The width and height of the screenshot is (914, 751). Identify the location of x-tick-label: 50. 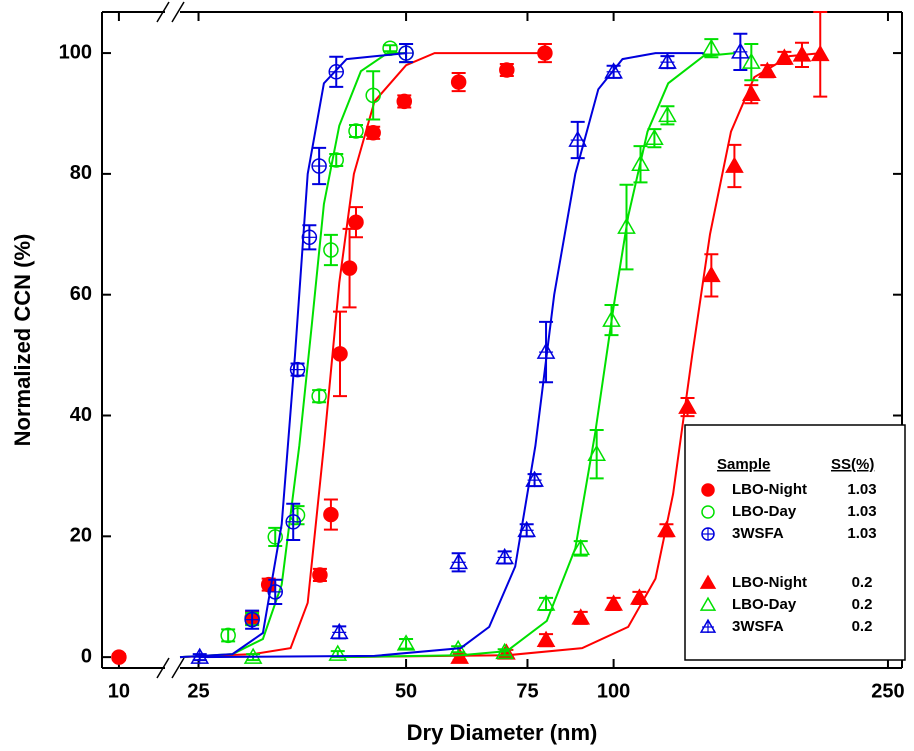
(406, 691).